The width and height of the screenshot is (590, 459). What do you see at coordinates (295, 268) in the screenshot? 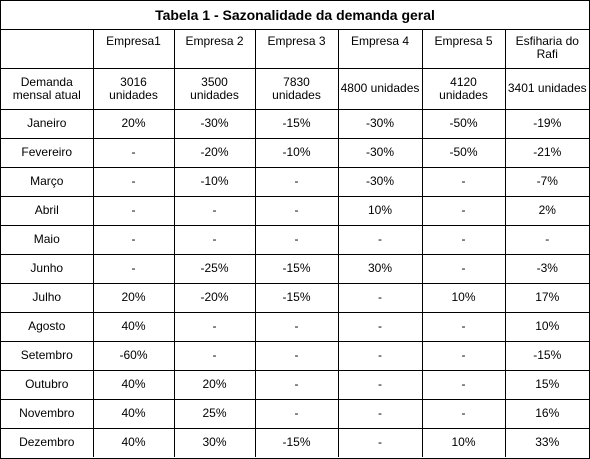
I see `table-row: Junho - -25% -15% 30% - -3%` at bounding box center [295, 268].